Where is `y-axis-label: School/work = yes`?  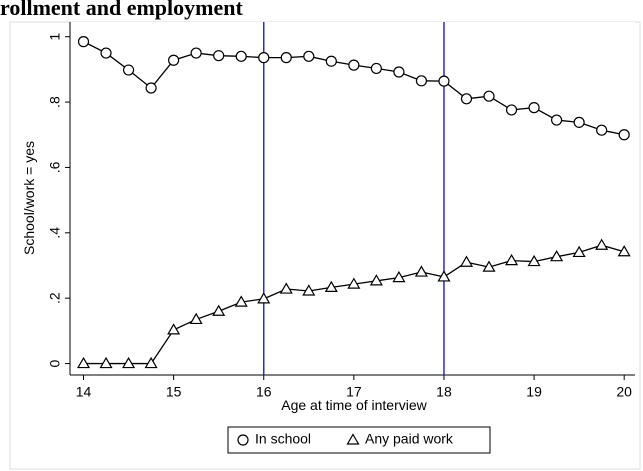 y-axis-label: School/work = yes is located at coordinates (29, 198).